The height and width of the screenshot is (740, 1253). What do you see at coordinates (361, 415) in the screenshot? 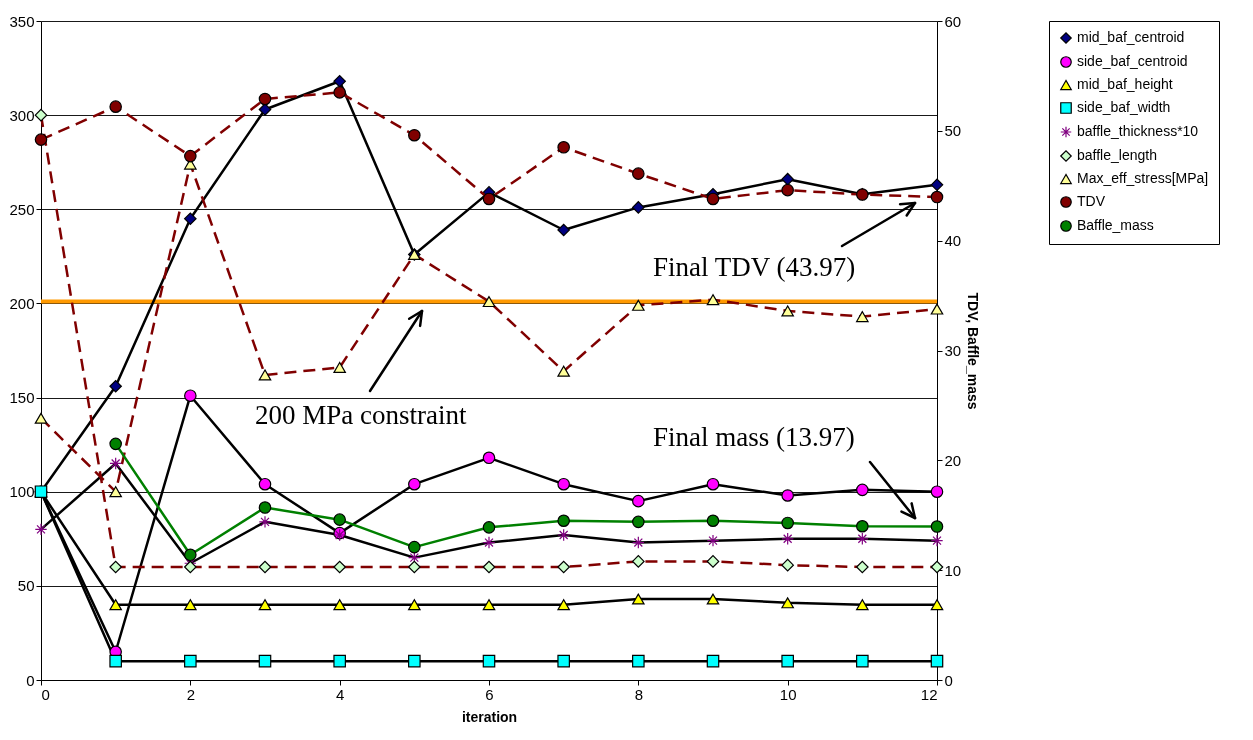
I see `ref-line-label: 200 MPa constraint` at bounding box center [361, 415].